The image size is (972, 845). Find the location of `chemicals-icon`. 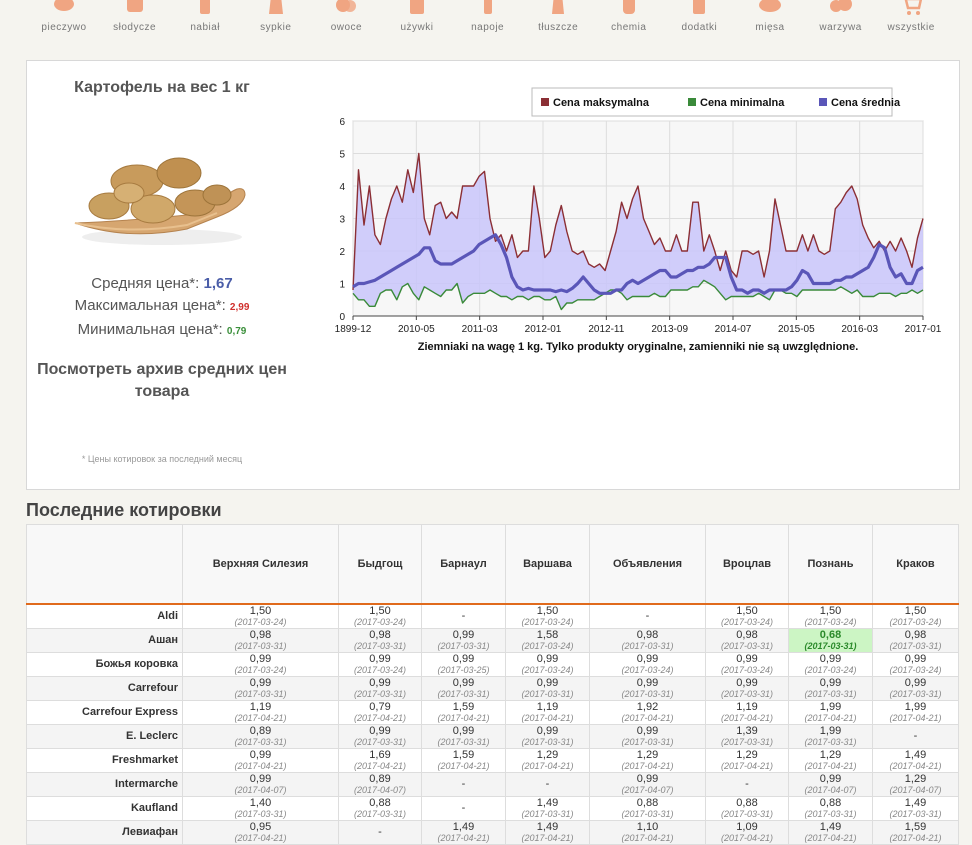

chemicals-icon is located at coordinates (628, 7).